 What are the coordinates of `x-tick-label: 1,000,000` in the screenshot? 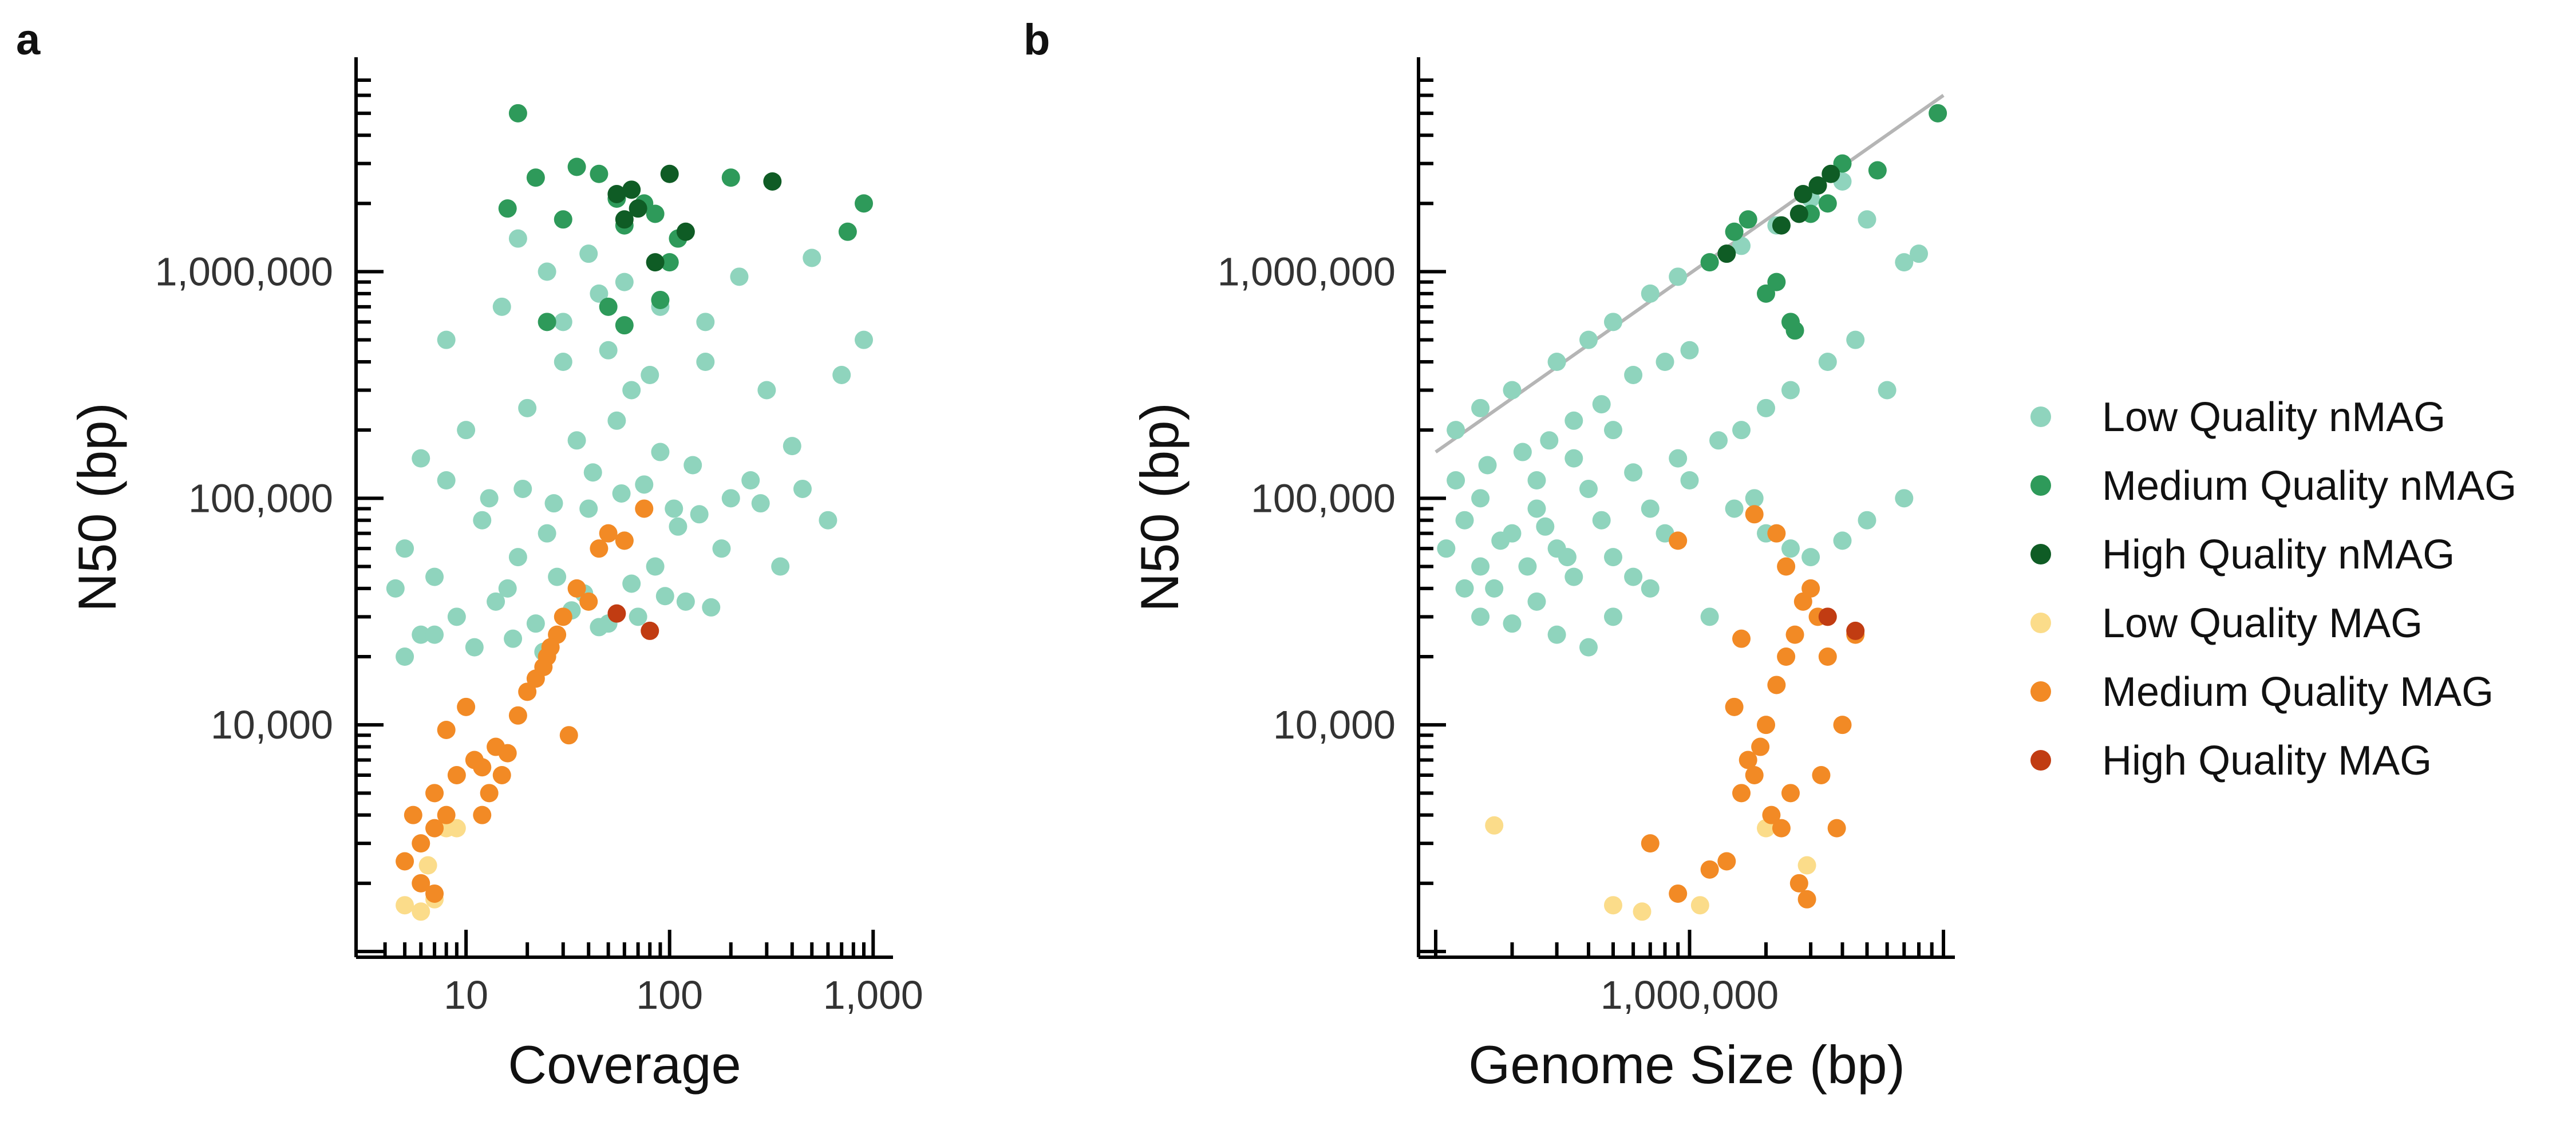 It's located at (1690, 995).